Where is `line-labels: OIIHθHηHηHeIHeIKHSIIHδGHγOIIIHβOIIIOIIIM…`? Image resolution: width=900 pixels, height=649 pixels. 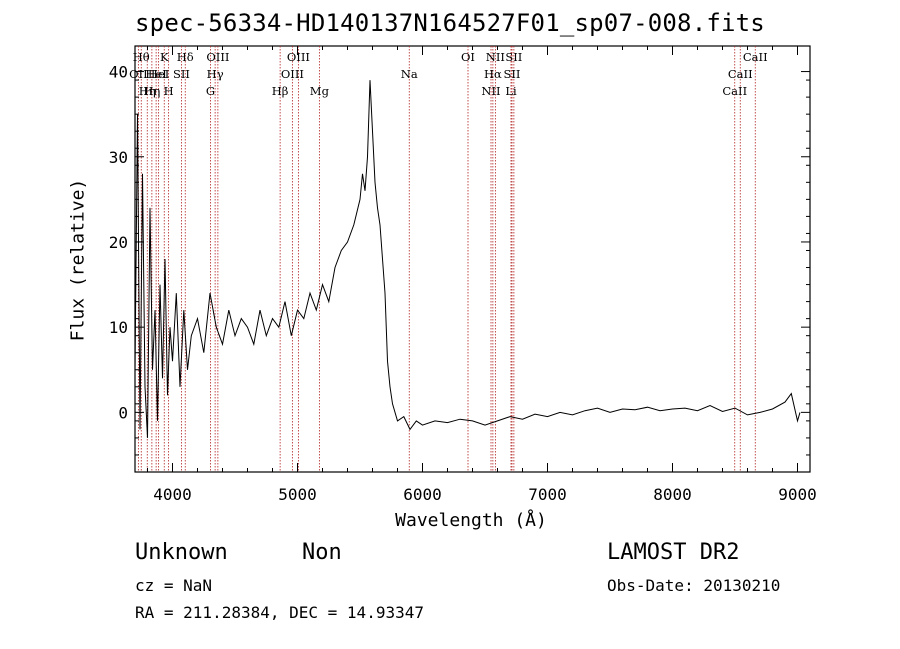
line-labels: OIIHθHηHηHeIHeIKHSIIHδGHγOIIIHβOIIIOIIIM… is located at coordinates (448, 74).